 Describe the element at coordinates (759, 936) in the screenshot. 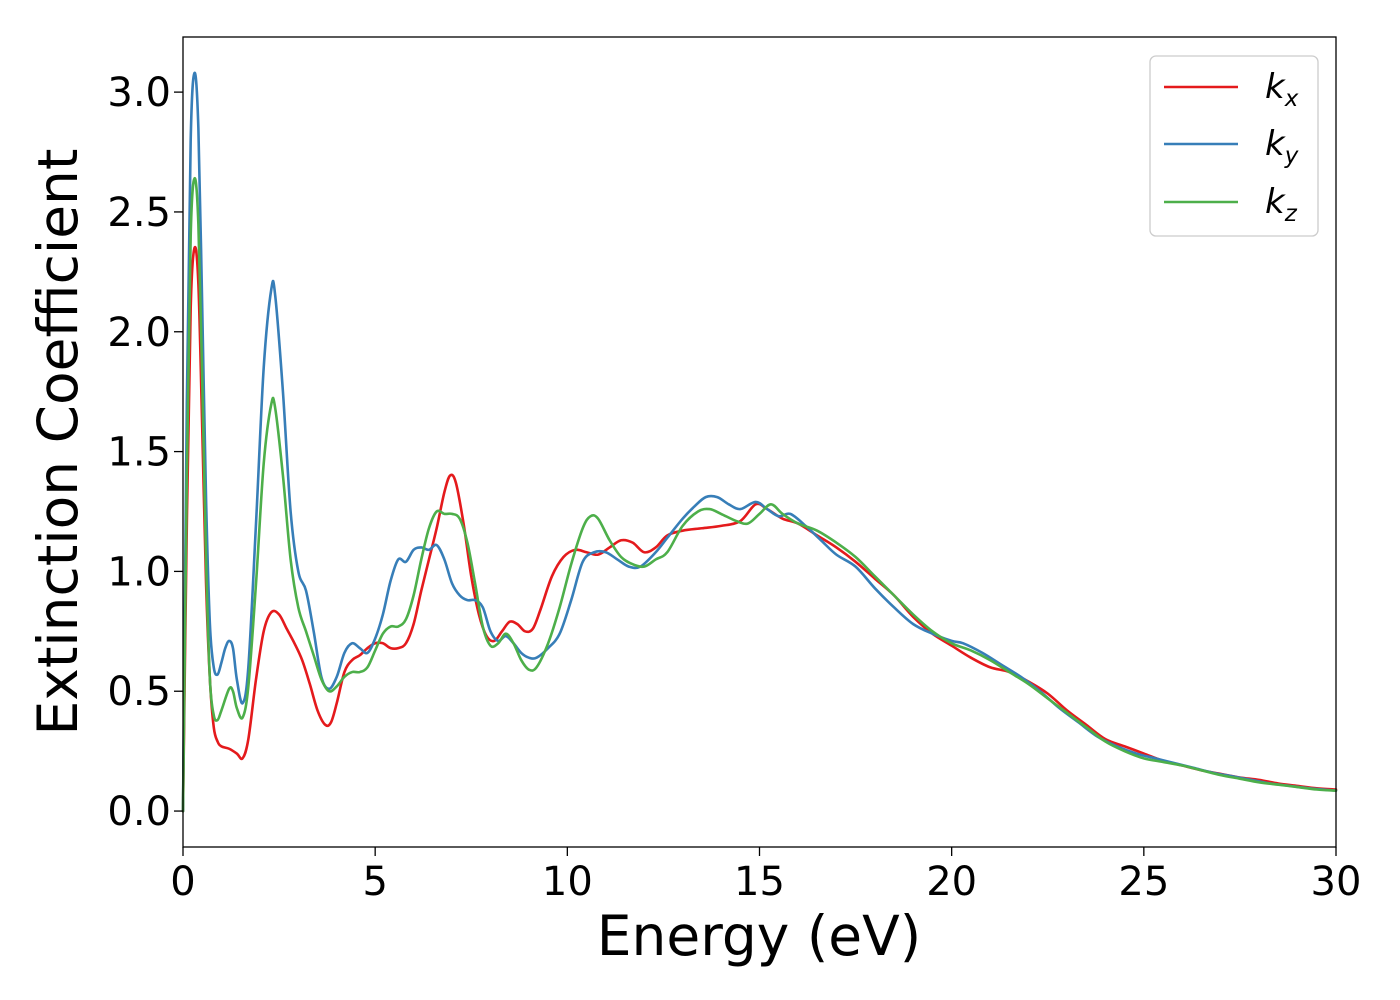

I see `x-axis-title: Energy (eV)` at that location.